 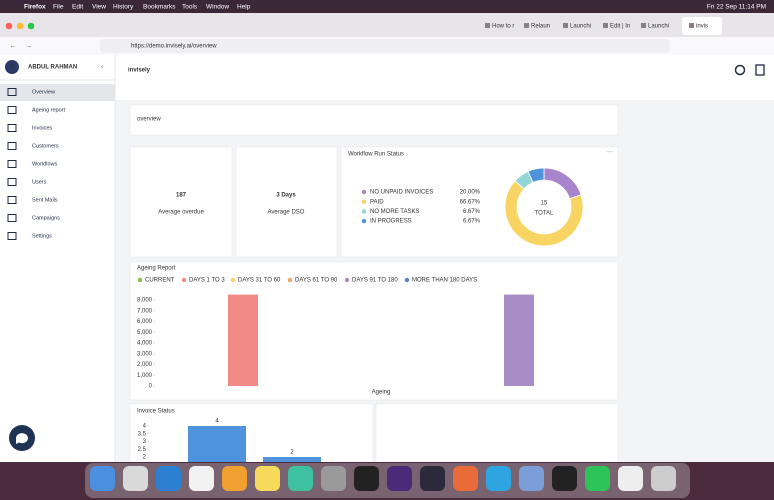 What do you see at coordinates (58, 7) in the screenshot?
I see `menu-item: File` at bounding box center [58, 7].